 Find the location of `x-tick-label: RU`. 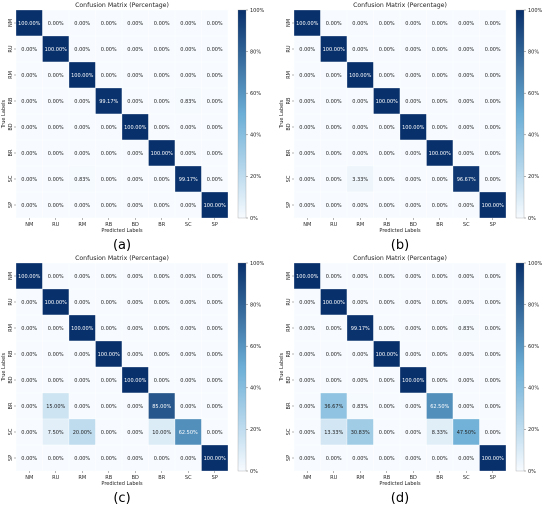

x-tick-label: RU is located at coordinates (55, 478).